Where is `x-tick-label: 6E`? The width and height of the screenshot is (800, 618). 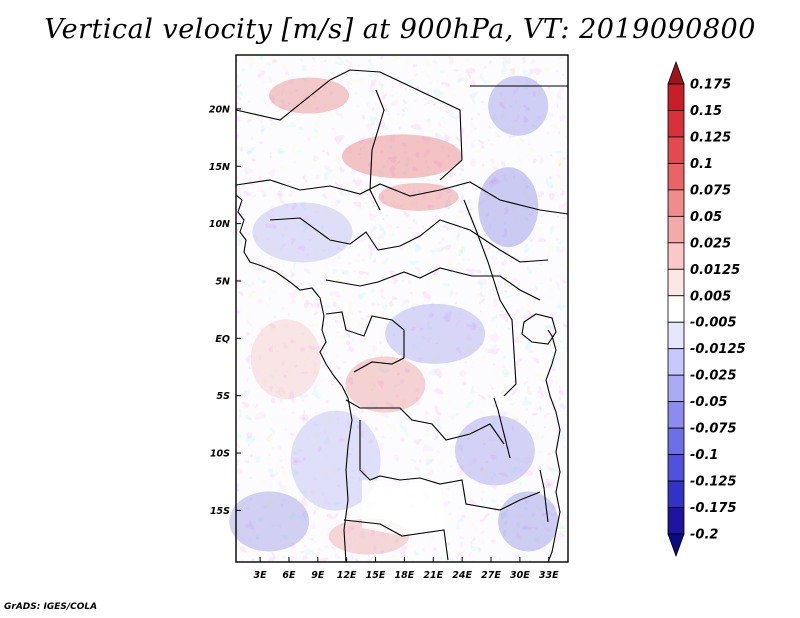
x-tick-label: 6E is located at coordinates (289, 575).